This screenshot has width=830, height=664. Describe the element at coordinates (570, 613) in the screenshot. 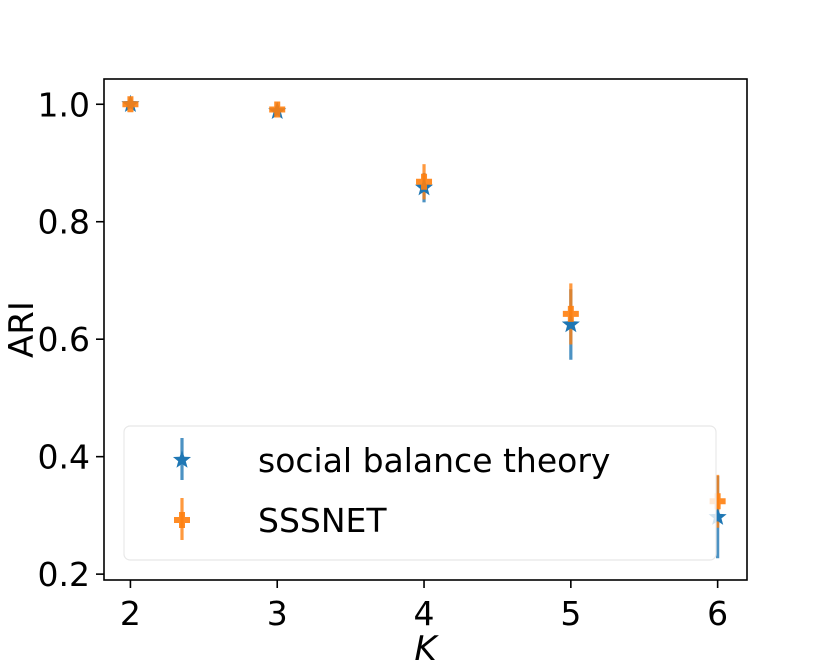

I see `x-tick-label-4: 5` at that location.